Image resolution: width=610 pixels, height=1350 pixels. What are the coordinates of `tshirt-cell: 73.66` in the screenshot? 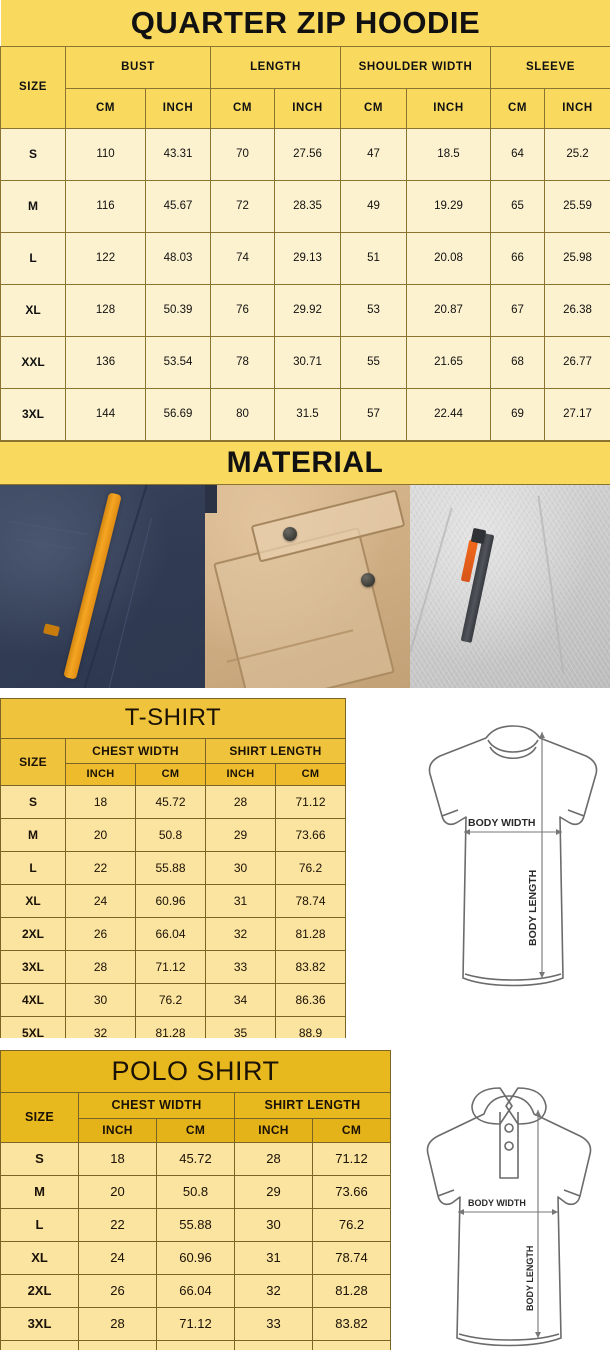 It's located at (310, 834).